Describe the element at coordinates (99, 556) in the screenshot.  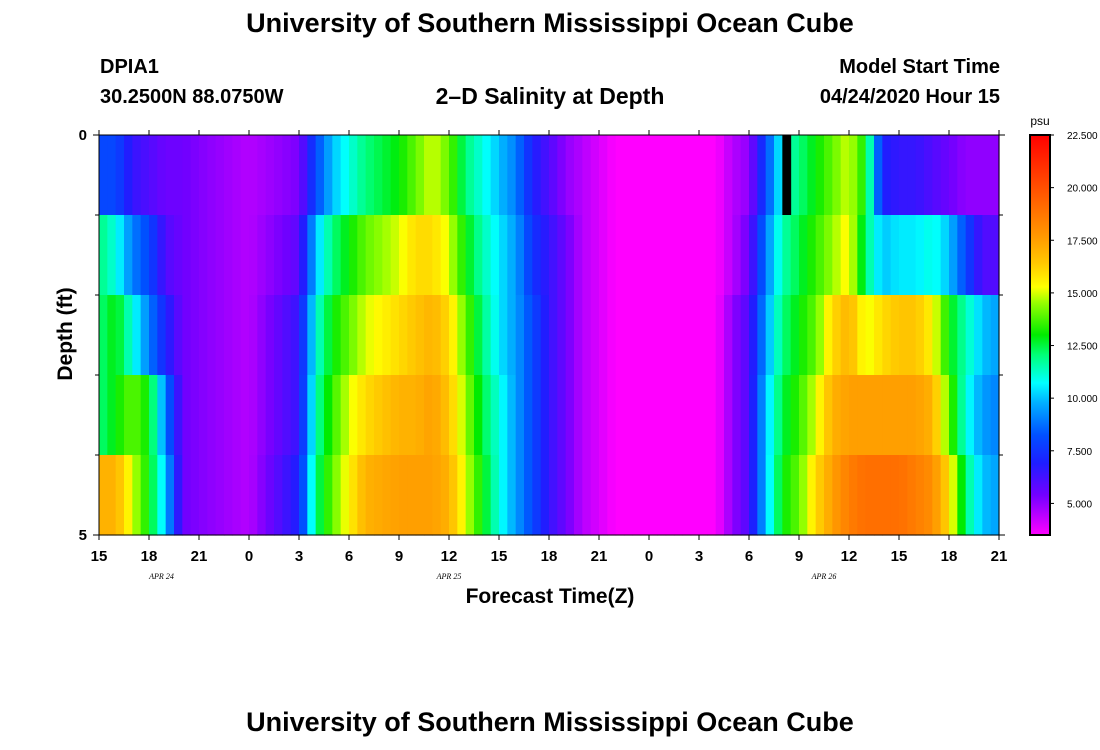
I see `x-tick-label: 15` at that location.